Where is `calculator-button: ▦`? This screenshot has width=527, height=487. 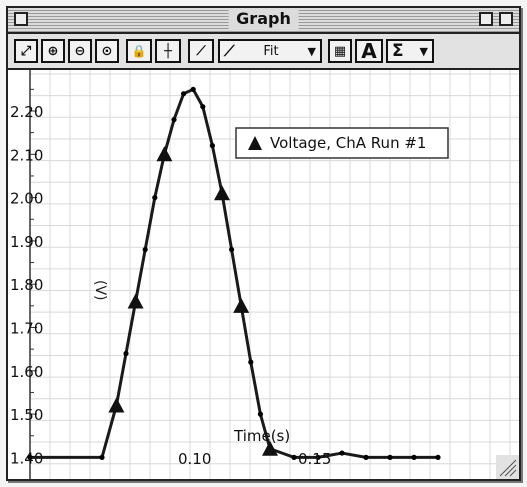
calculator-button: ▦ is located at coordinates (340, 51).